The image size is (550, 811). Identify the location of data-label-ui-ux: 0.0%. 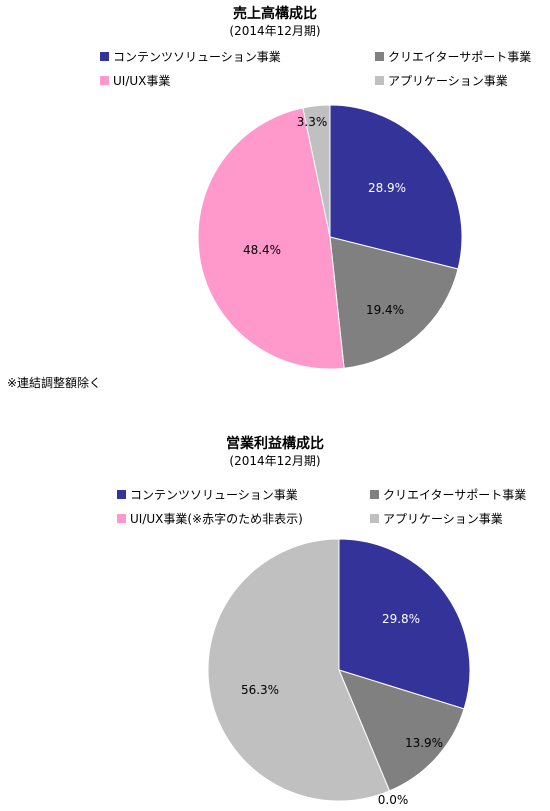
(393, 800).